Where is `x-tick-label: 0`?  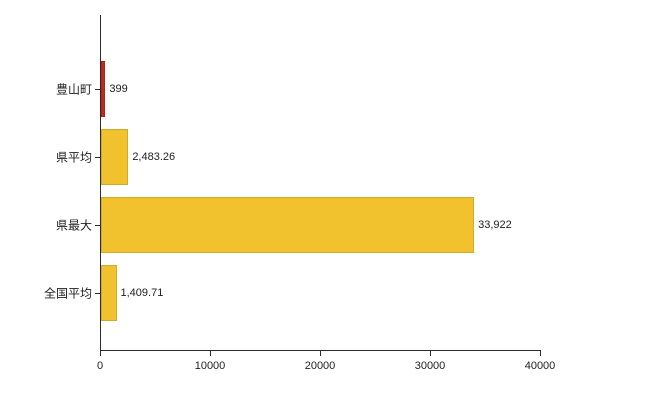 x-tick-label: 0 is located at coordinates (100, 366).